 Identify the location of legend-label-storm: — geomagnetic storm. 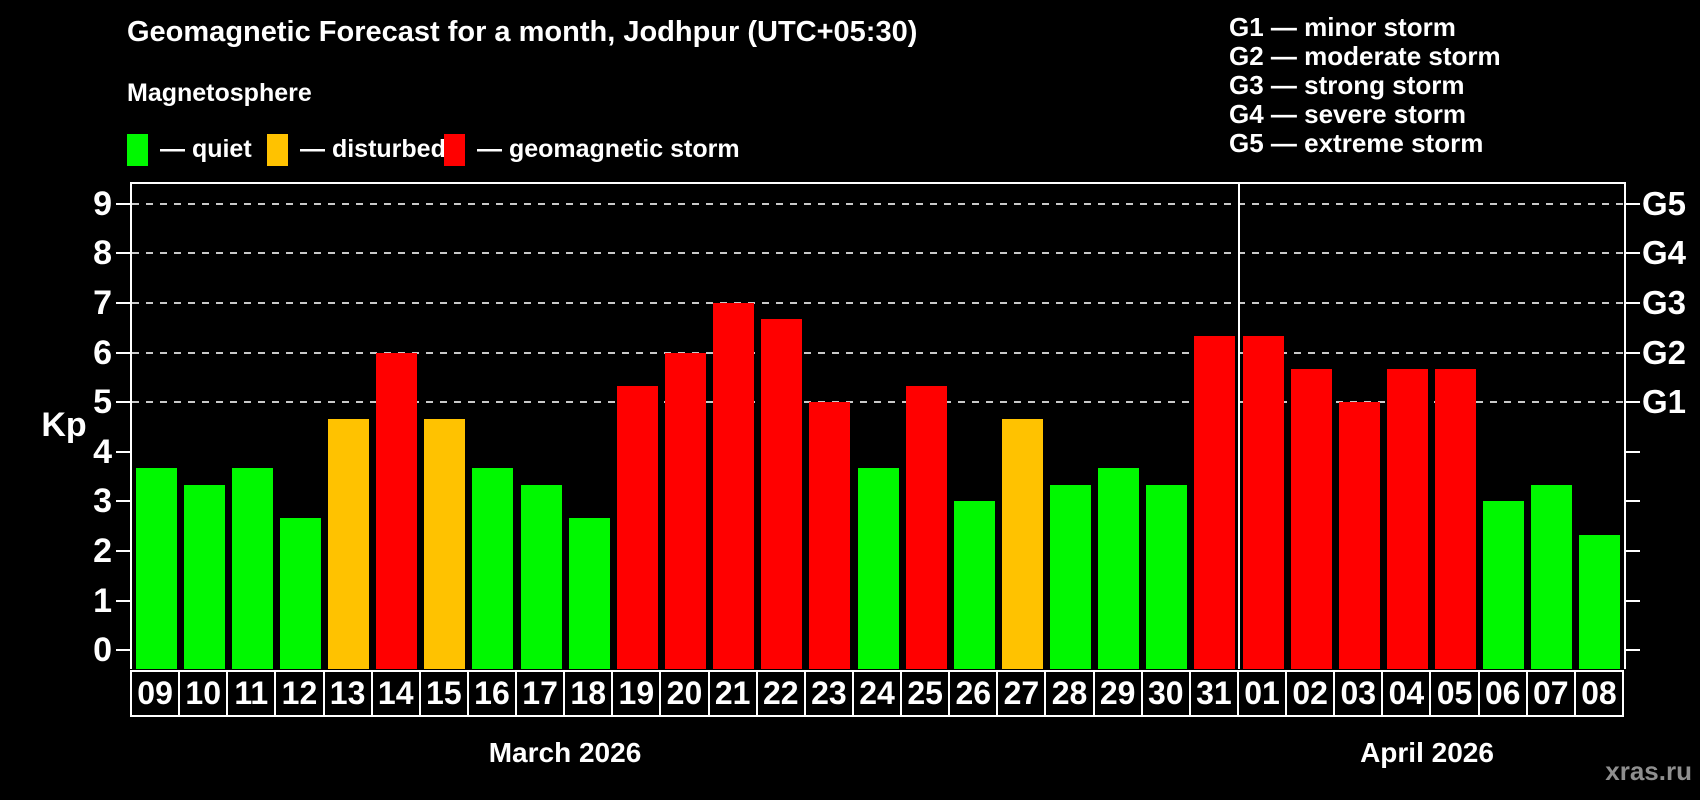
(608, 149).